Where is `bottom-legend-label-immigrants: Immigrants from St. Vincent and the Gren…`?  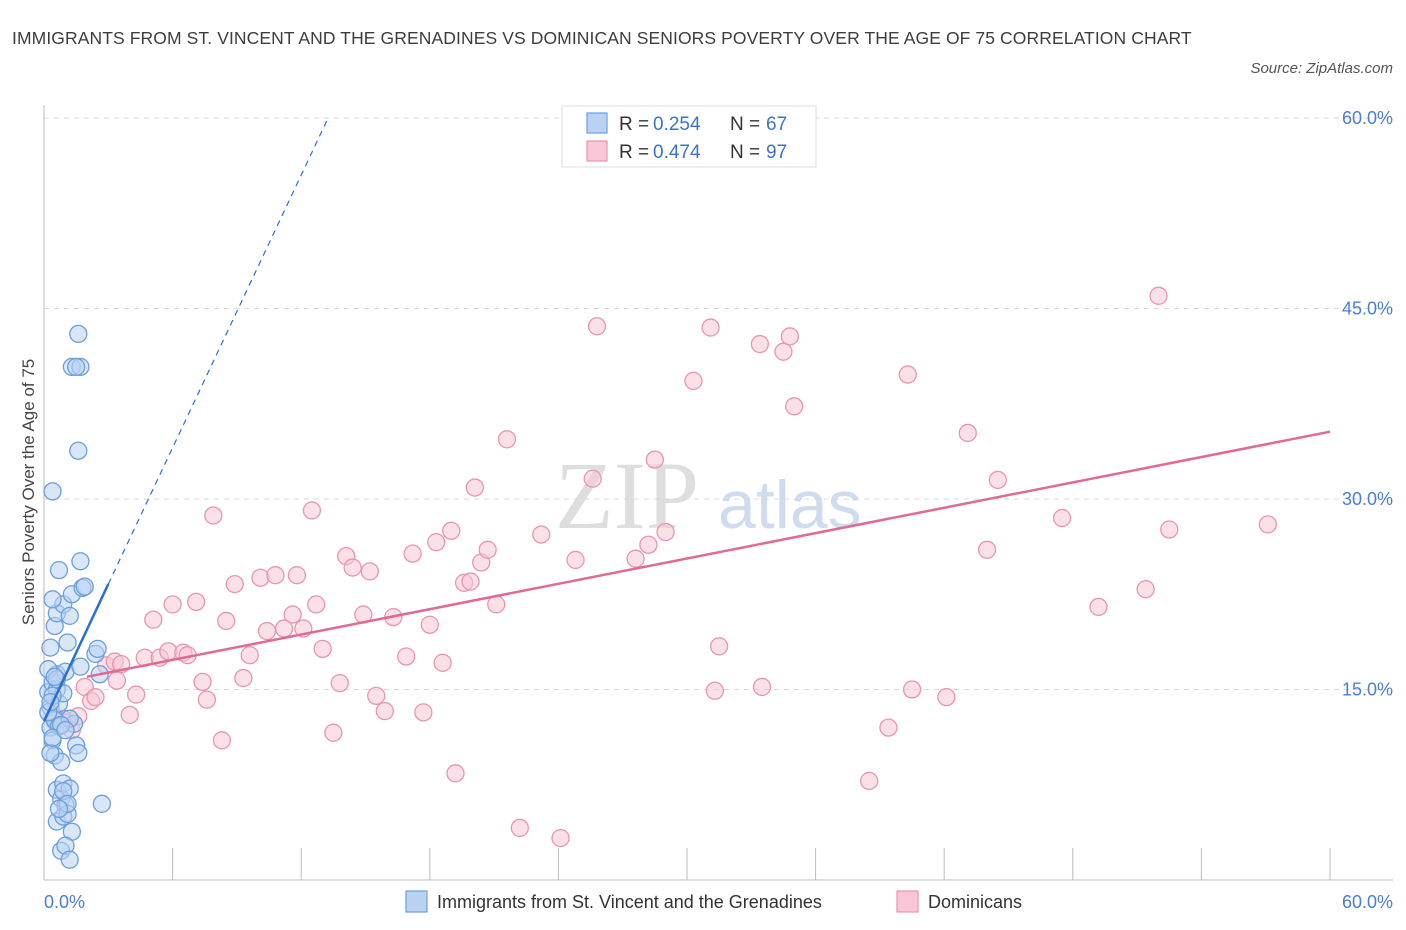 bottom-legend-label-immigrants: Immigrants from St. Vincent and the Gren… is located at coordinates (629, 902).